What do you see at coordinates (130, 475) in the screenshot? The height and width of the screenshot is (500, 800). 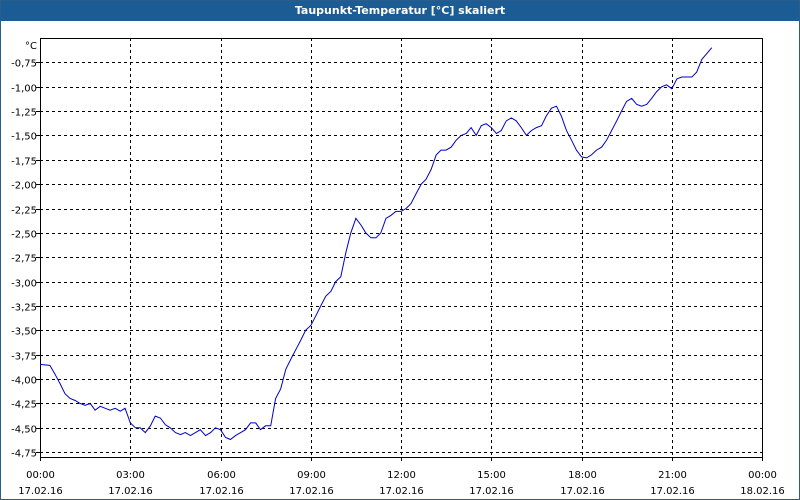 I see `x-tick-time: 03:00` at bounding box center [130, 475].